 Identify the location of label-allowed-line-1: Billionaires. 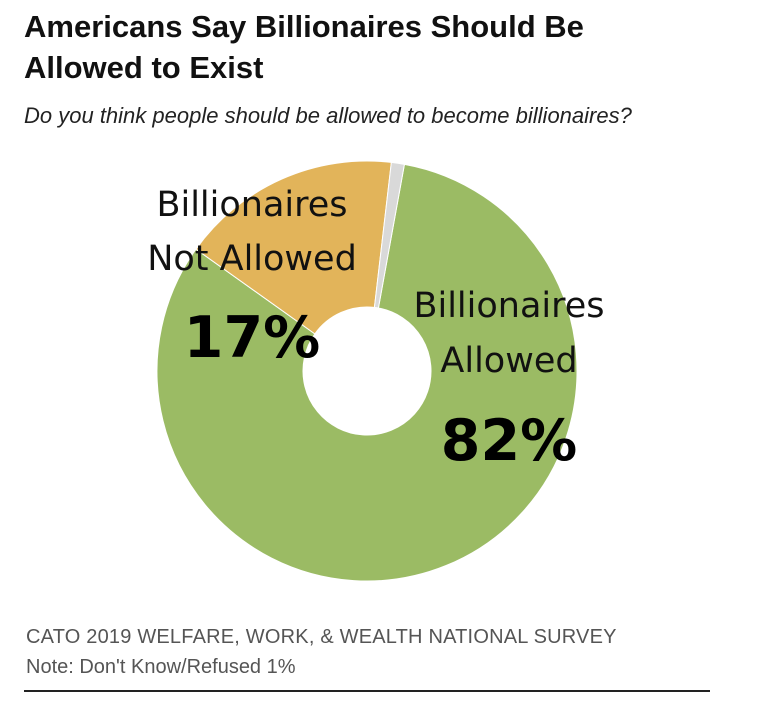
(508, 306).